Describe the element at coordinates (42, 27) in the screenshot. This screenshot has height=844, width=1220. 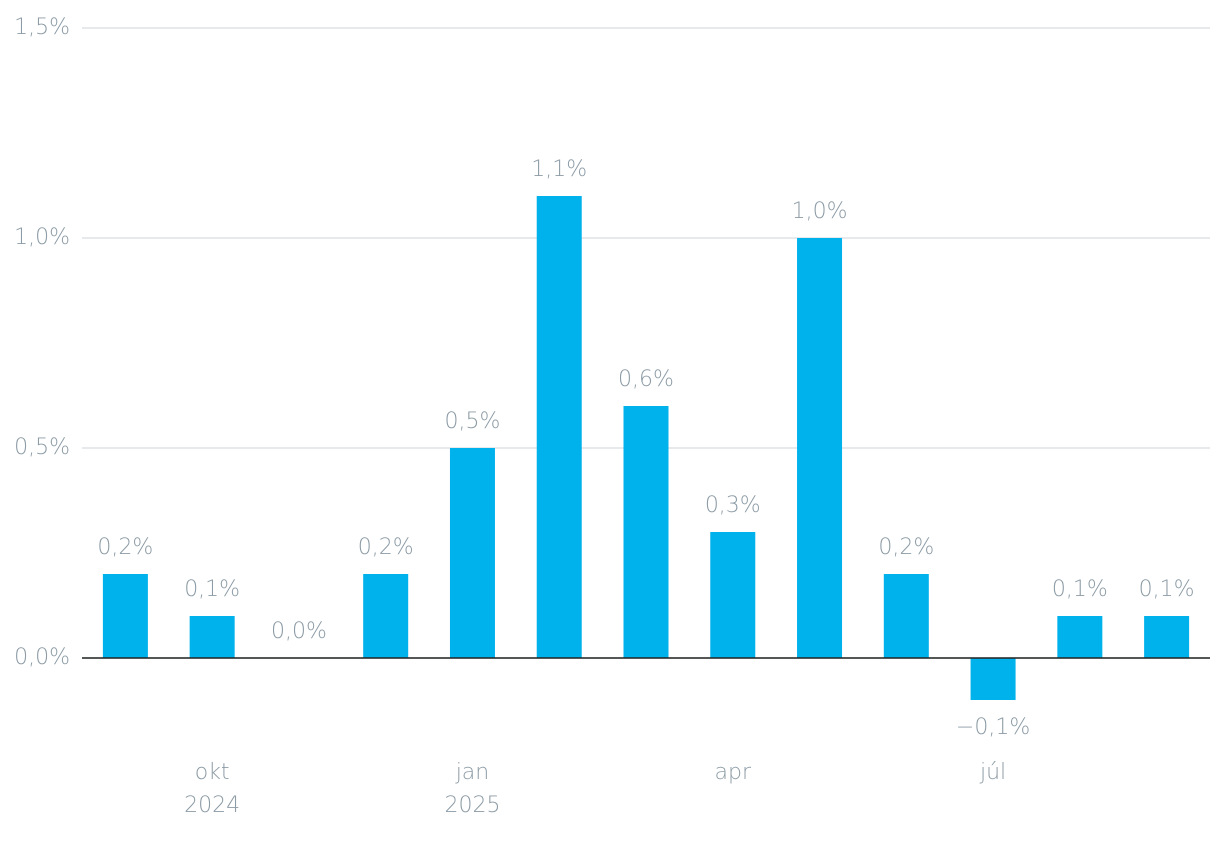
I see `y-tick-label: 1,5%` at that location.